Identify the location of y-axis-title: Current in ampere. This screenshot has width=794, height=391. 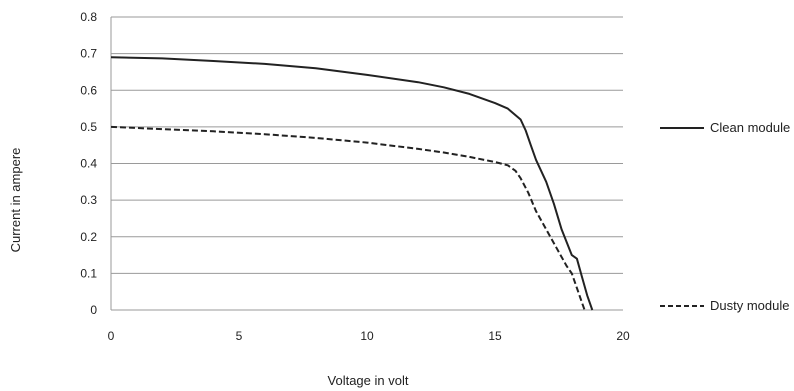
(15, 200).